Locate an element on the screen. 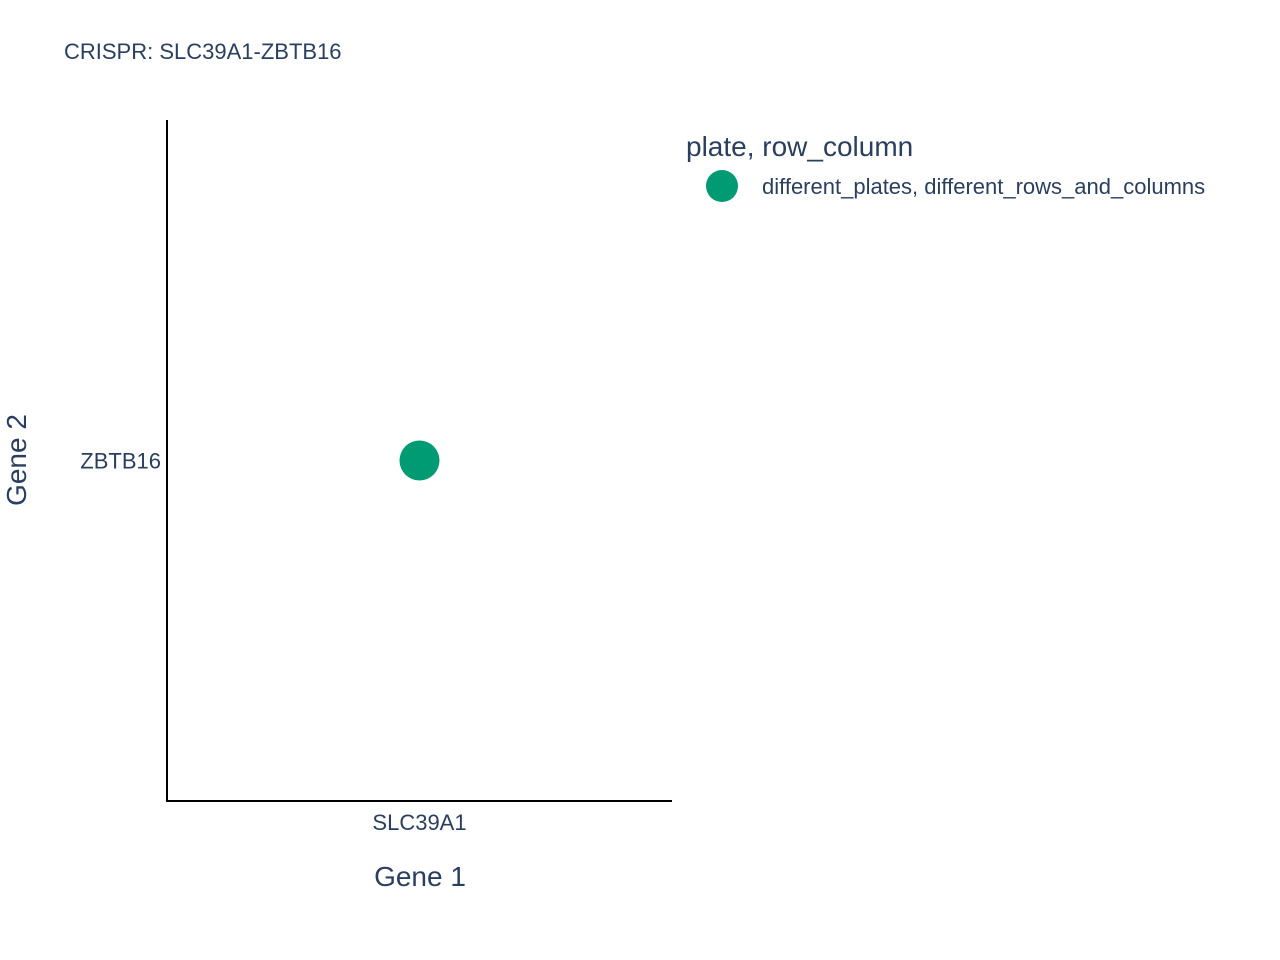 The height and width of the screenshot is (960, 1280). x-tick-label: SLC39A1 is located at coordinates (419, 822).